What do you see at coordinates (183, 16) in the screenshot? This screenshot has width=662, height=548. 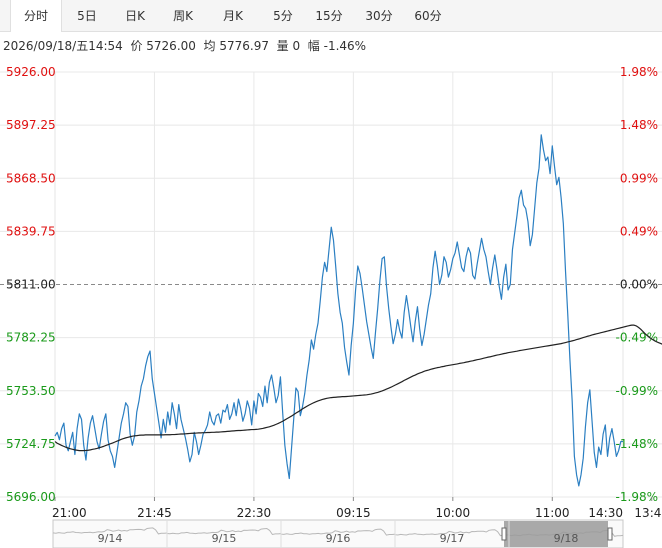 I see `tab-4: 周K` at bounding box center [183, 16].